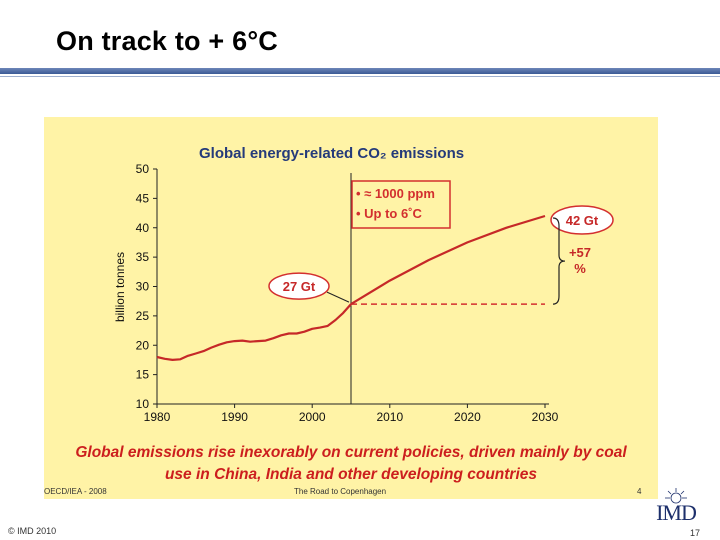 The width and height of the screenshot is (720, 540). I want to click on label-ellipse-42gt, so click(582, 220).